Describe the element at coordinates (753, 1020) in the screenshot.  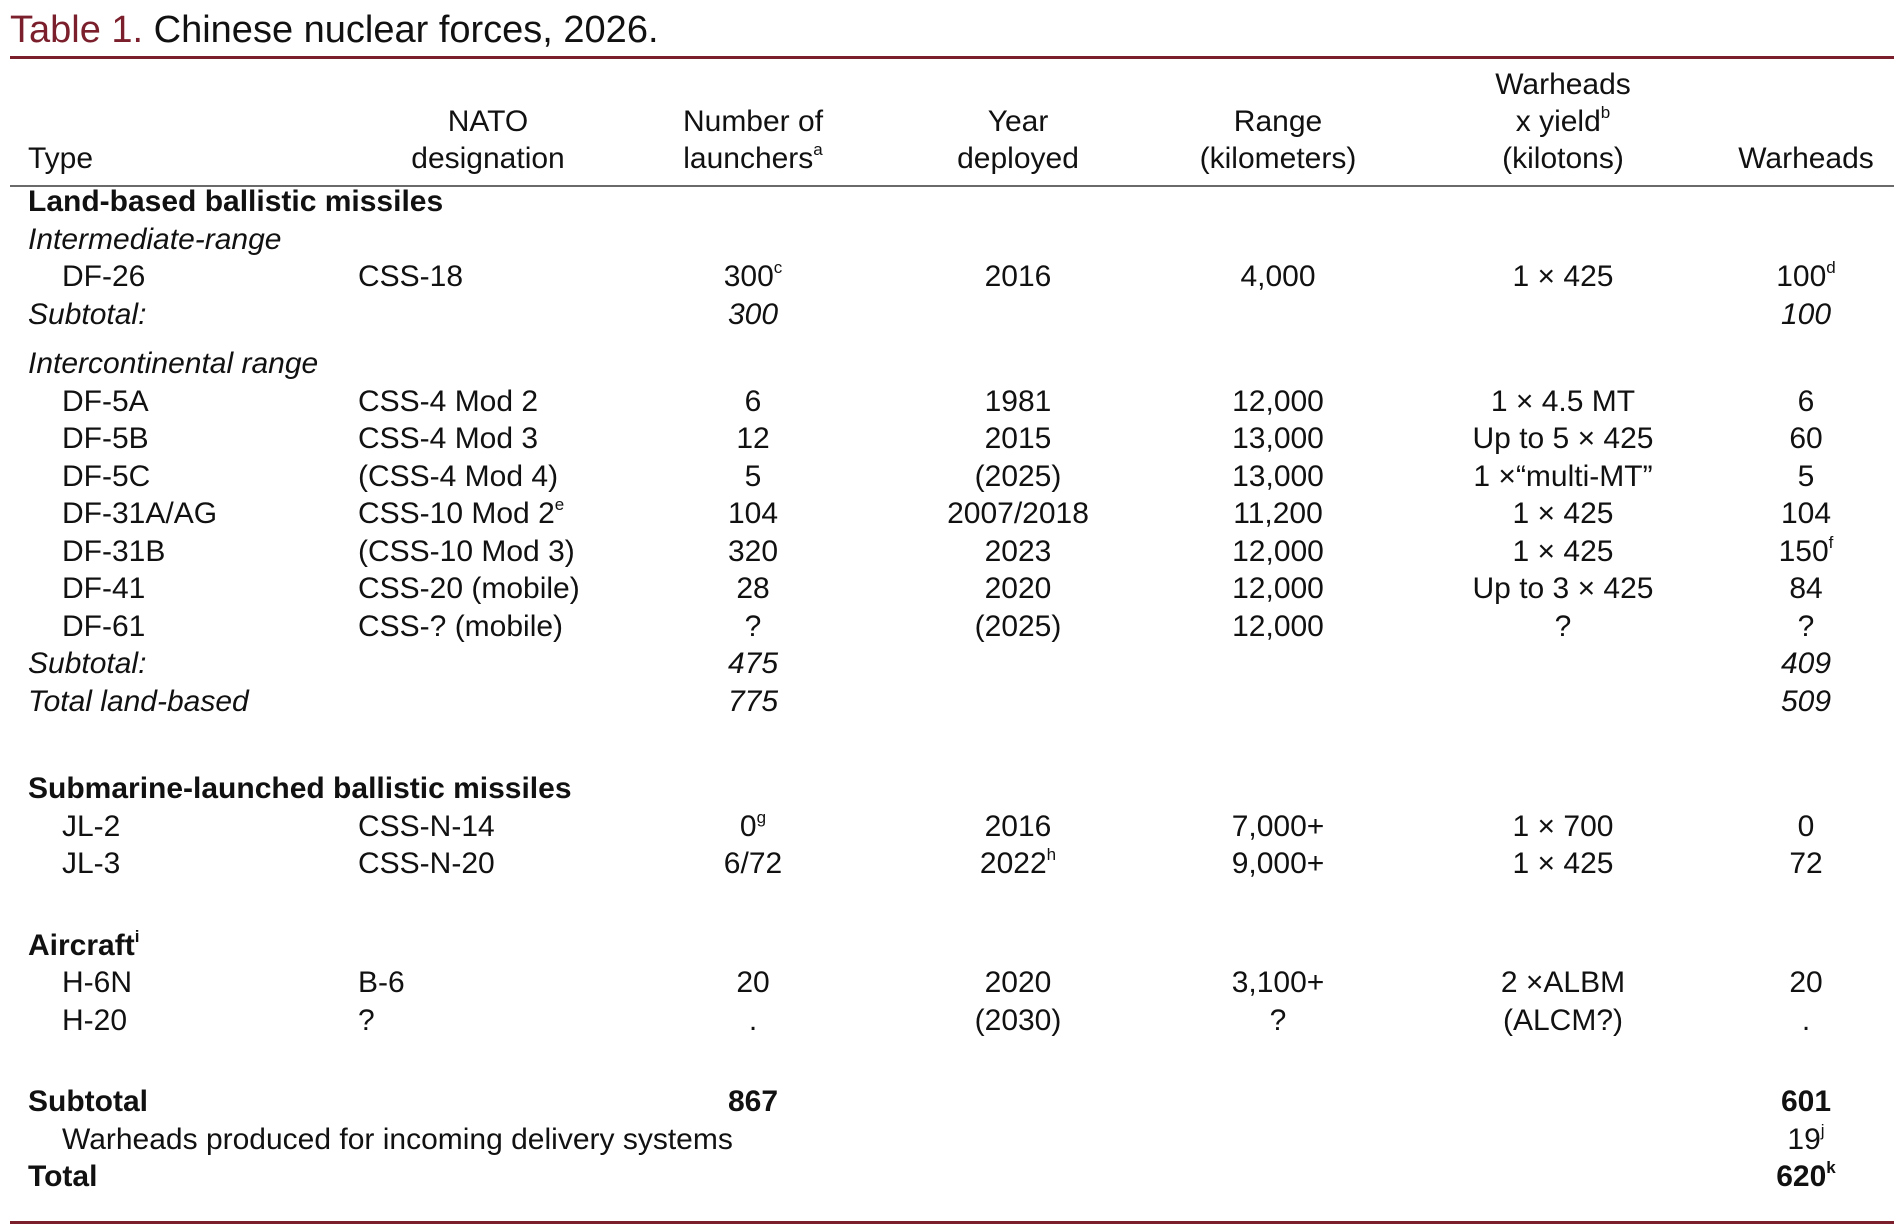
I see `cell-launchers: .` at that location.